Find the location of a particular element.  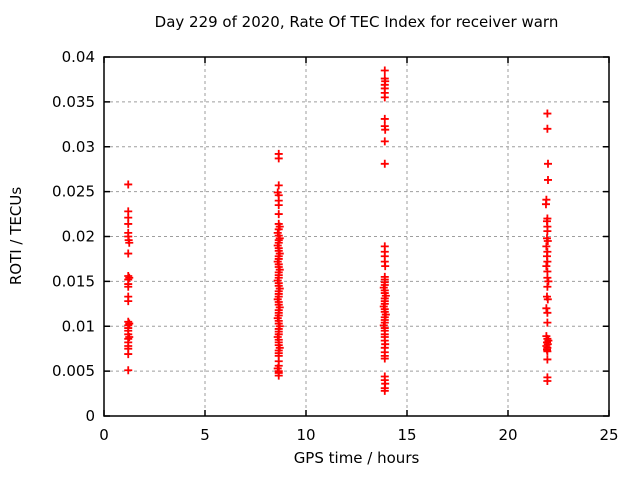

y-tick-labels: 0 0.005 0.01 0.015 0.02 0.025 0.03 0.035 0.04 is located at coordinates (73, 236).